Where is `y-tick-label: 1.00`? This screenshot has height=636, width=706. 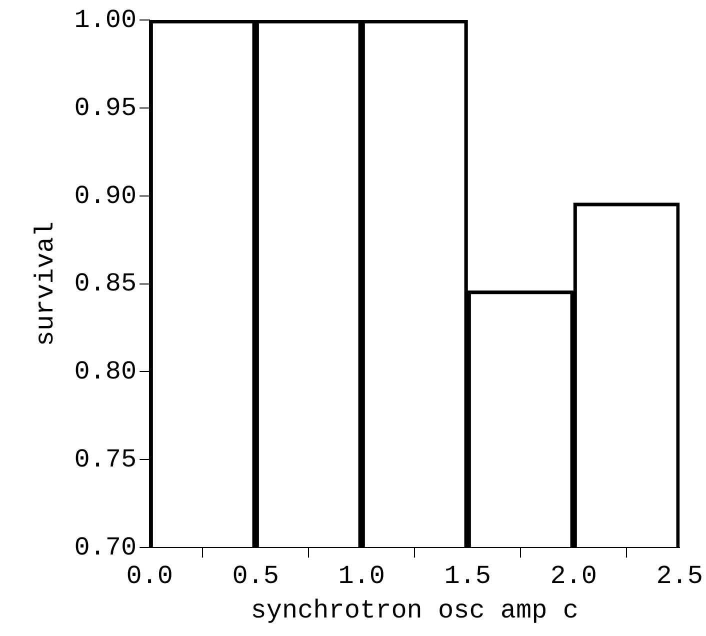 y-tick-label: 1.00 is located at coordinates (105, 19).